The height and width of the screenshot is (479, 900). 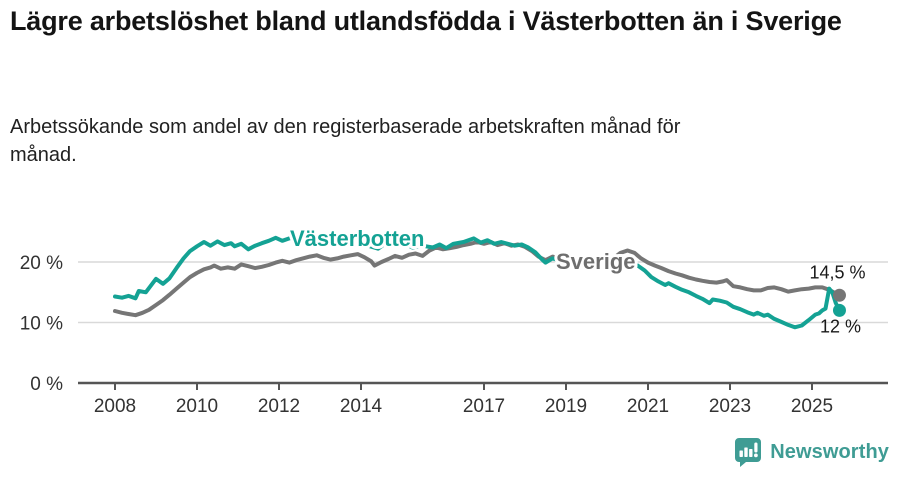 What do you see at coordinates (648, 406) in the screenshot?
I see `x-axis-tick-label: 2021` at bounding box center [648, 406].